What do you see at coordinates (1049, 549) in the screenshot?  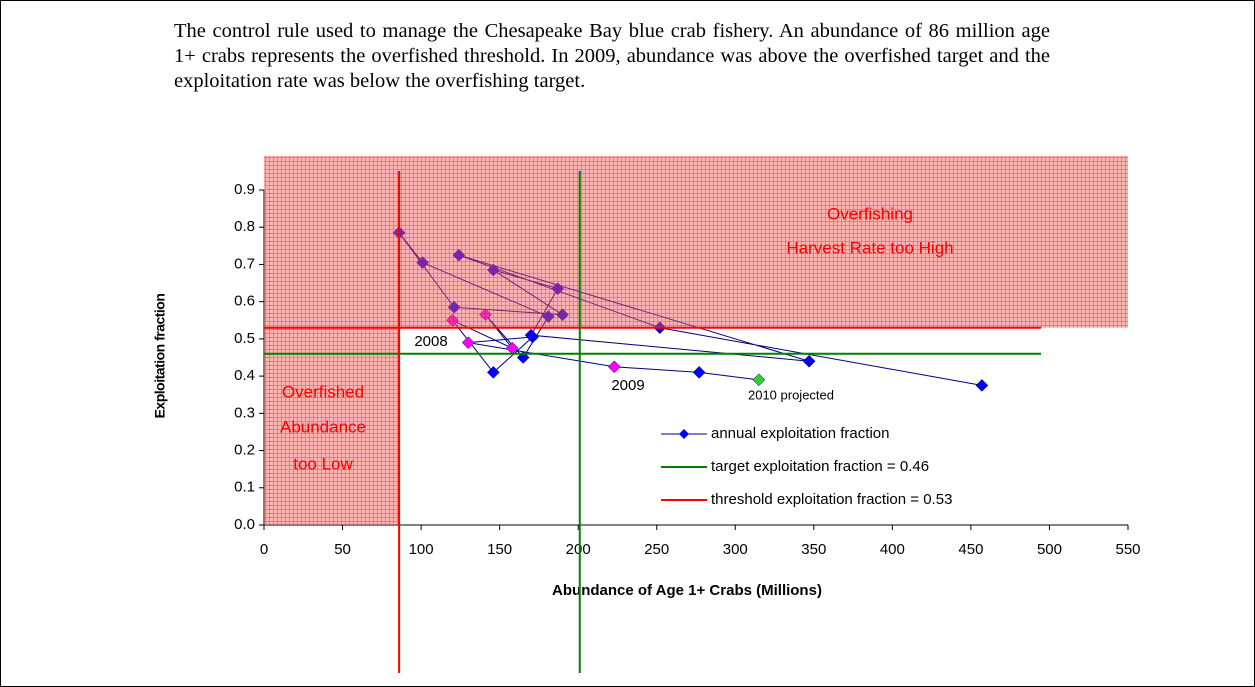 I see `x-tick-label: 500` at bounding box center [1049, 549].